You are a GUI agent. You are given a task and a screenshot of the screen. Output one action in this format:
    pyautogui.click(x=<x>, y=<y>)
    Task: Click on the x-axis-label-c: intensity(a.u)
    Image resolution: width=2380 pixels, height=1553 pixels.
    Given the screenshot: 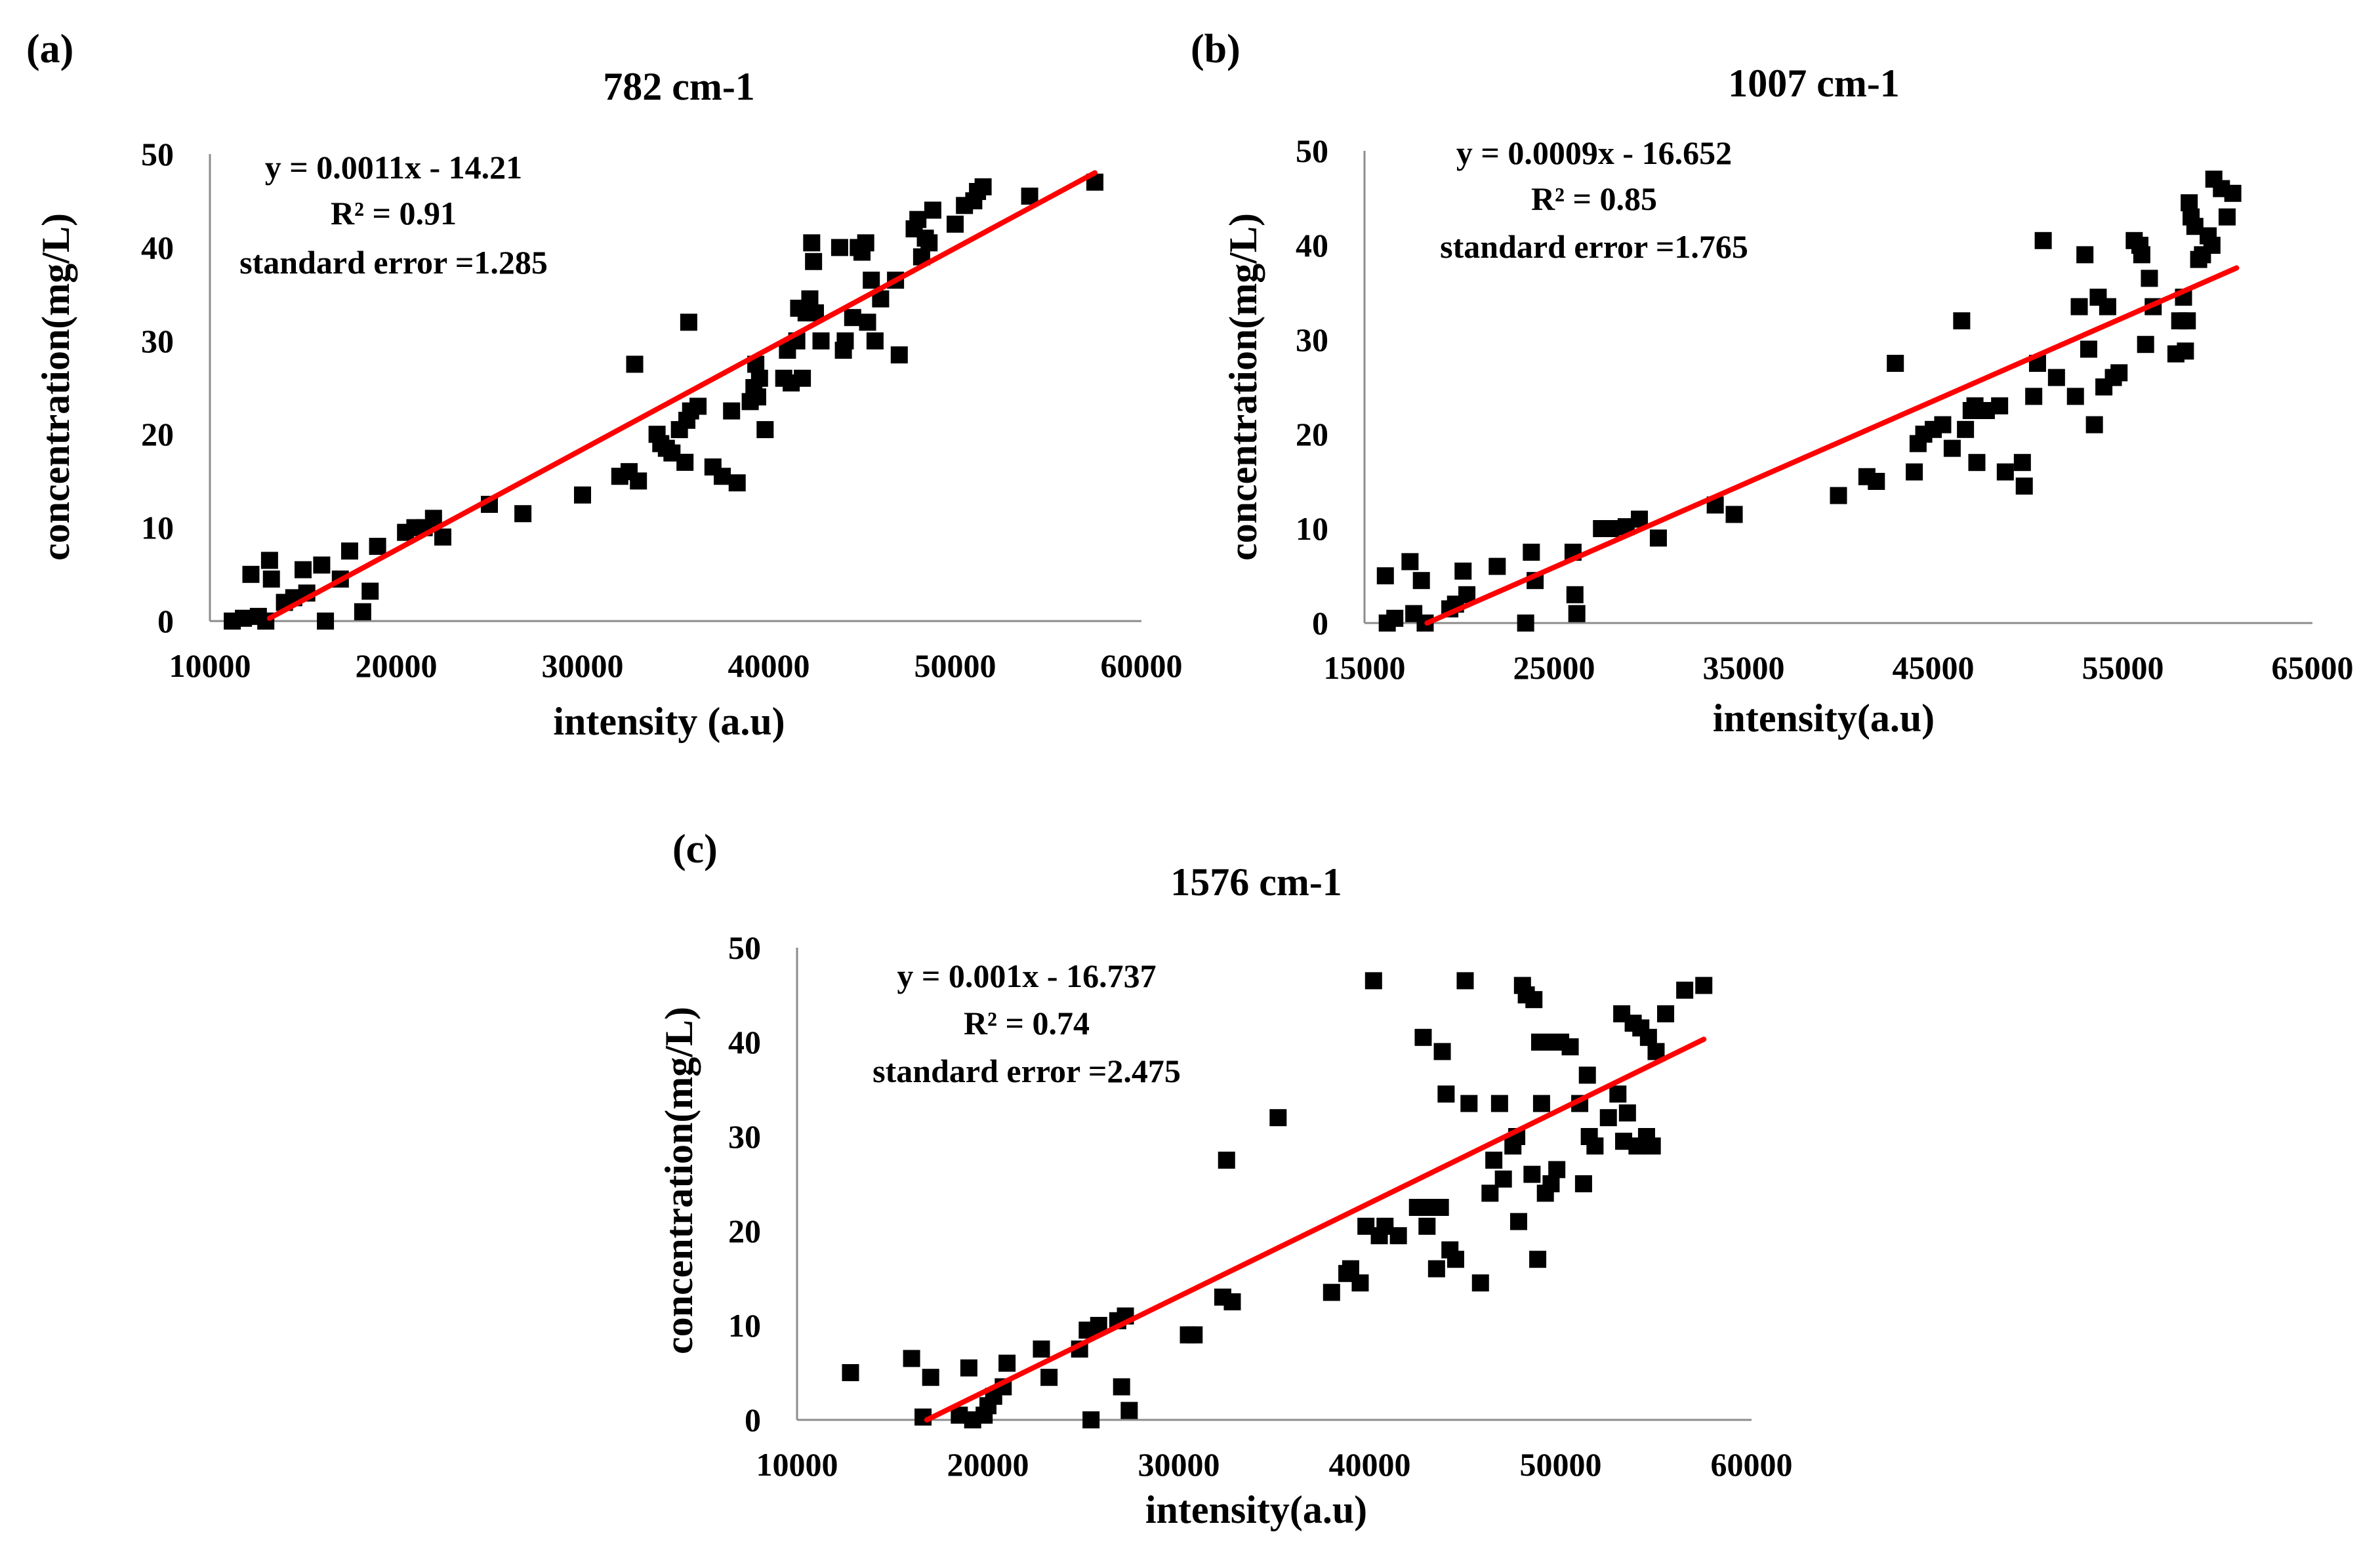 What is the action you would take?
    pyautogui.click(x=1256, y=1510)
    